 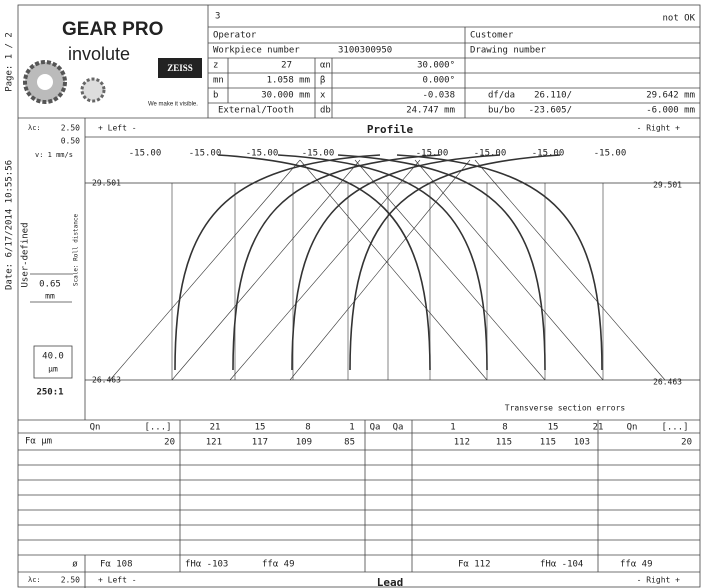 I want to click on scale-label: Scale: Roll distance, so click(x=76, y=249).